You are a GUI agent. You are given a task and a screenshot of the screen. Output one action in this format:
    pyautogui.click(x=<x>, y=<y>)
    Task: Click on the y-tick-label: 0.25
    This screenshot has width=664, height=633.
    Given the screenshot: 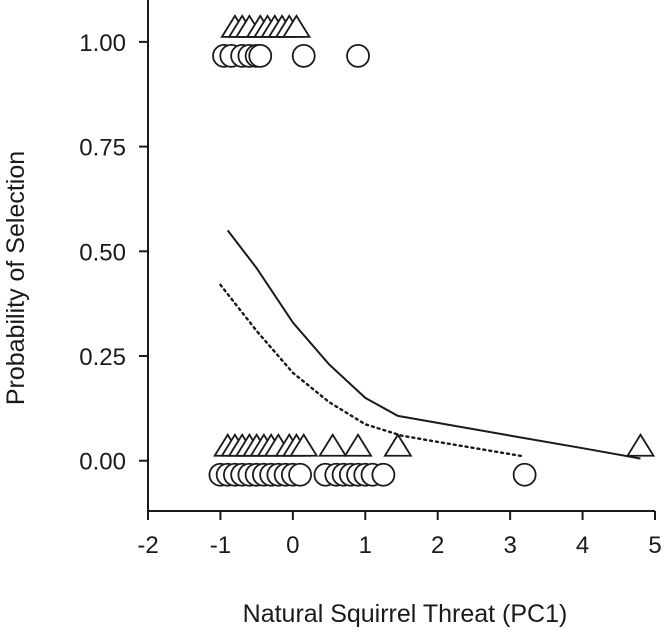 What is the action you would take?
    pyautogui.click(x=102, y=357)
    